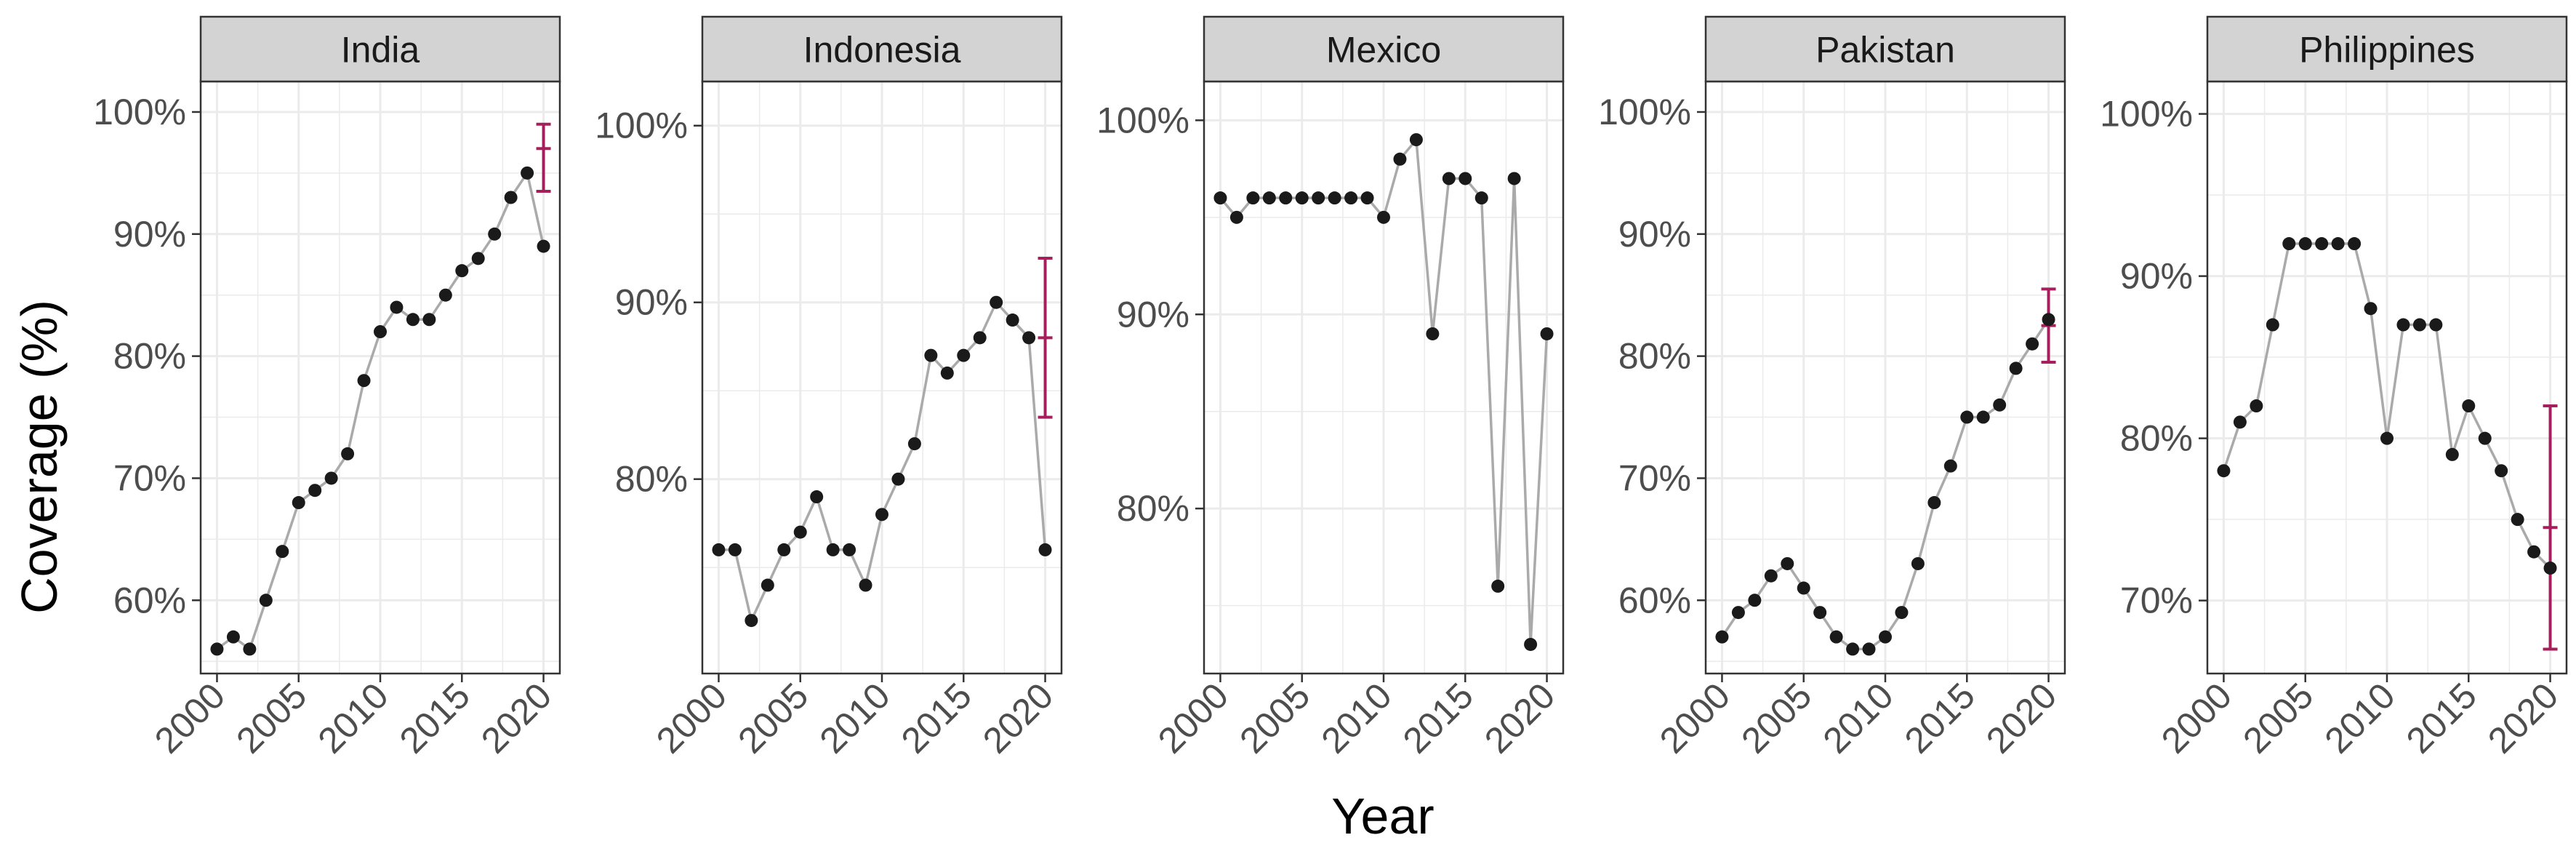 This screenshot has width=2576, height=859. What do you see at coordinates (1382, 816) in the screenshot?
I see `x-axis-title: Year` at bounding box center [1382, 816].